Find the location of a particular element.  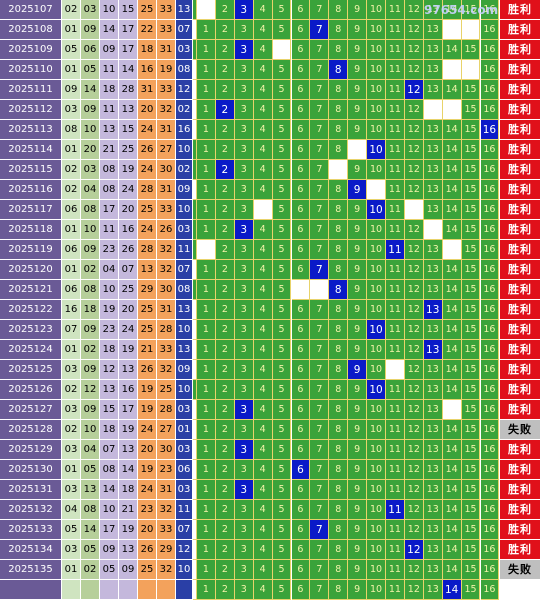

red-ball-number: 21 is located at coordinates (147, 350).